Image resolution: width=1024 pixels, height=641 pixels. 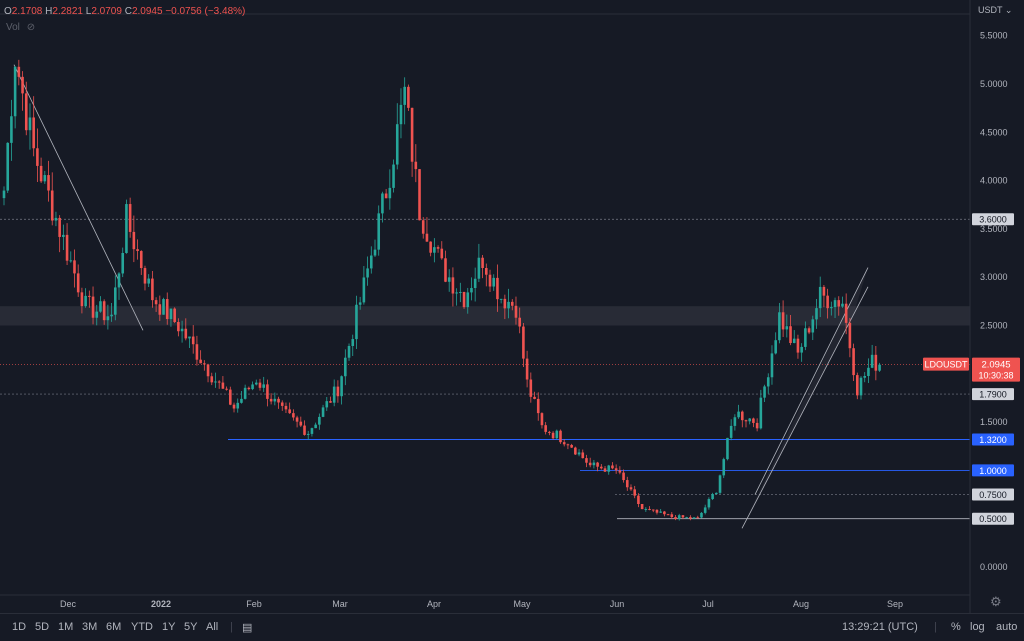 I want to click on timeframe-all: All, so click(x=212, y=627).